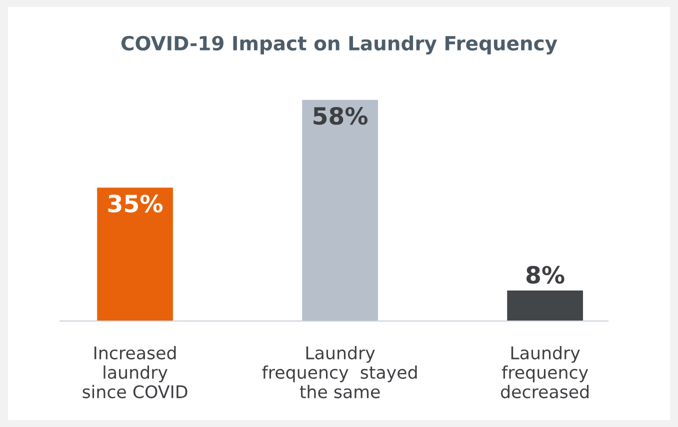  I want to click on data-label: 58%, so click(341, 115).